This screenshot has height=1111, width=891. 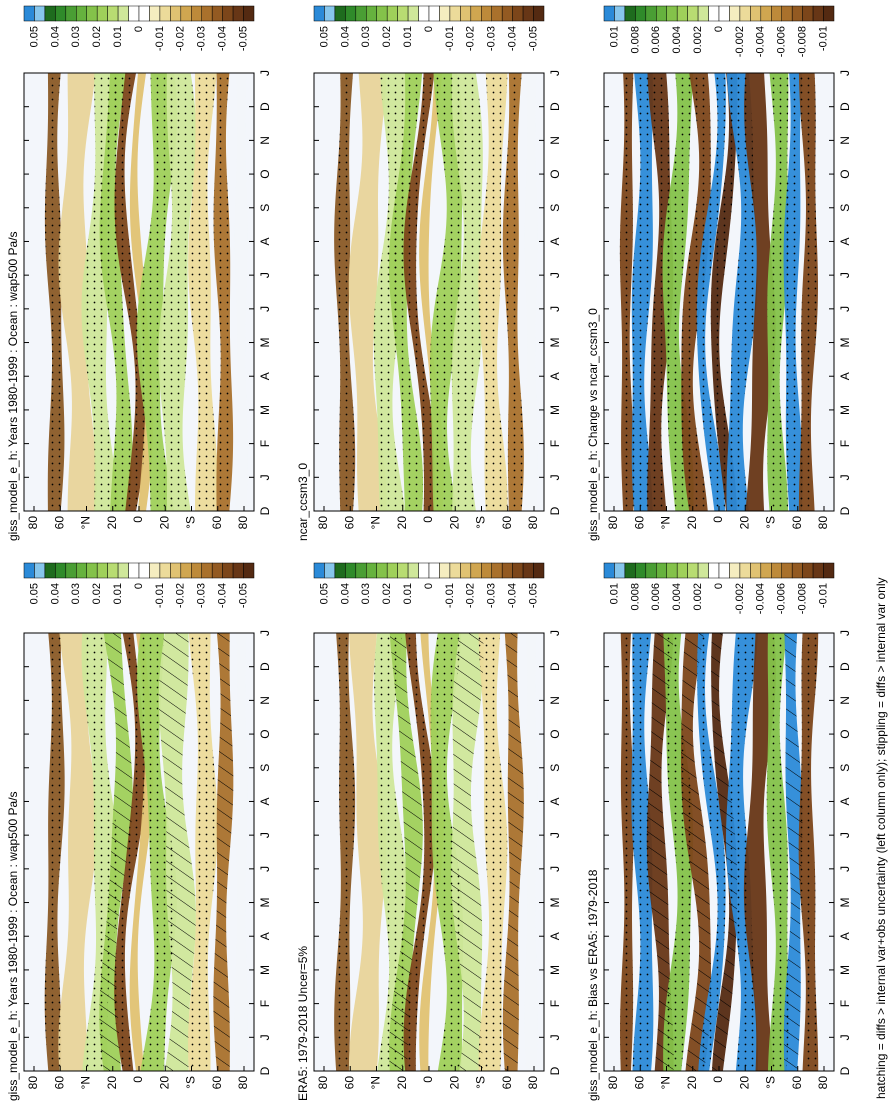 I want to click on colorbar-label: -0.03, so click(x=202, y=595).